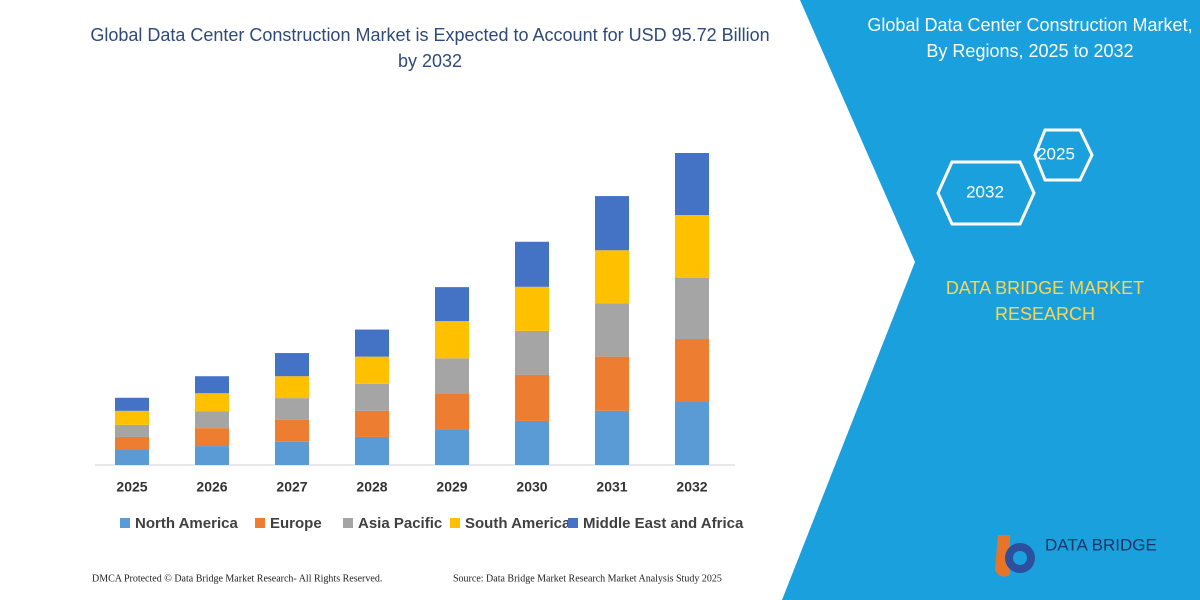 The width and height of the screenshot is (1200, 600). I want to click on x-tick-label: 2032, so click(691, 487).